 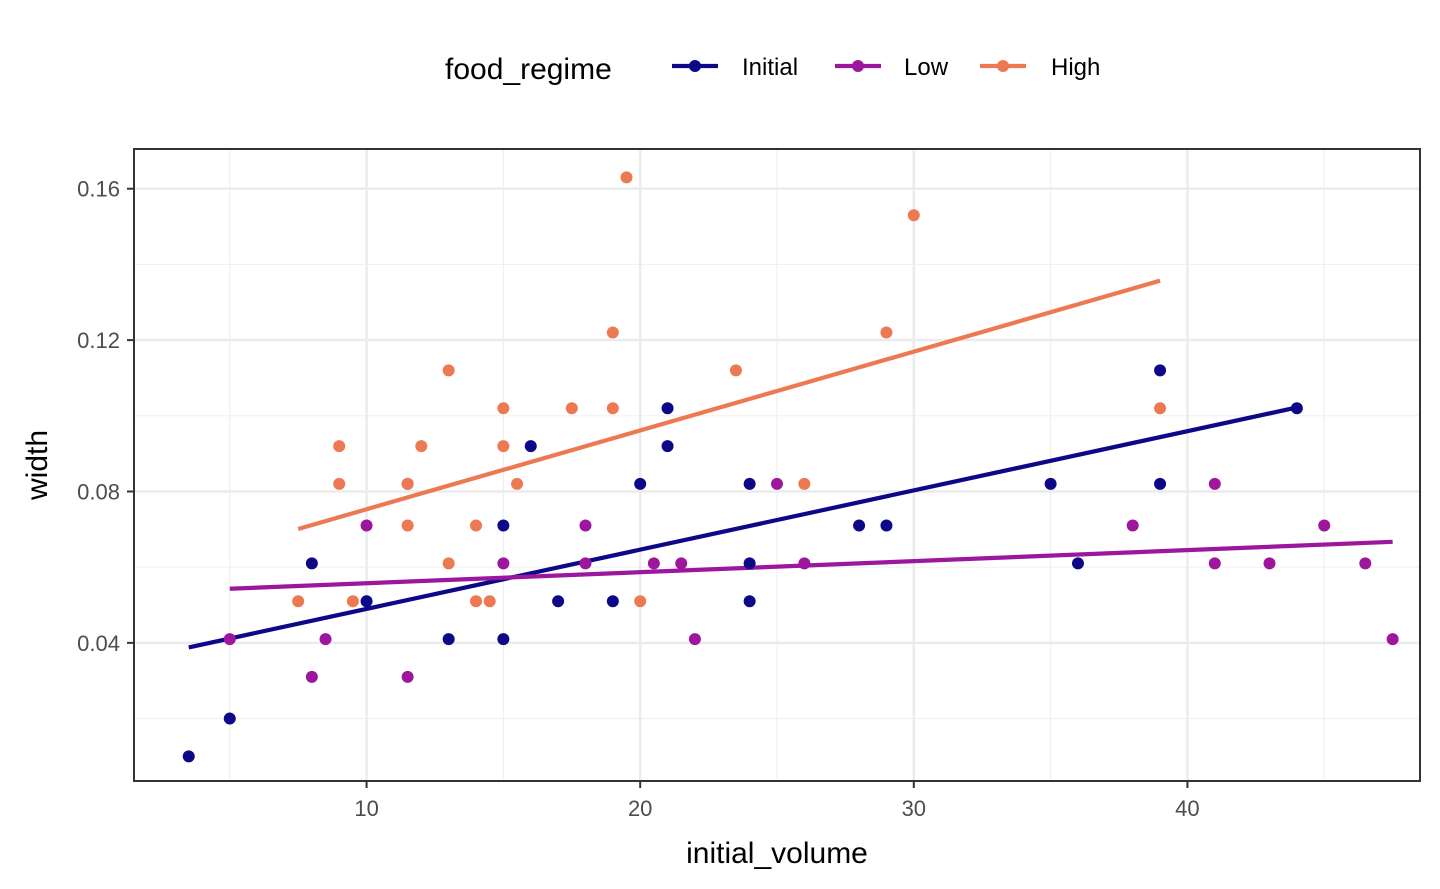 I want to click on legend-key-point-low, so click(x=858, y=66).